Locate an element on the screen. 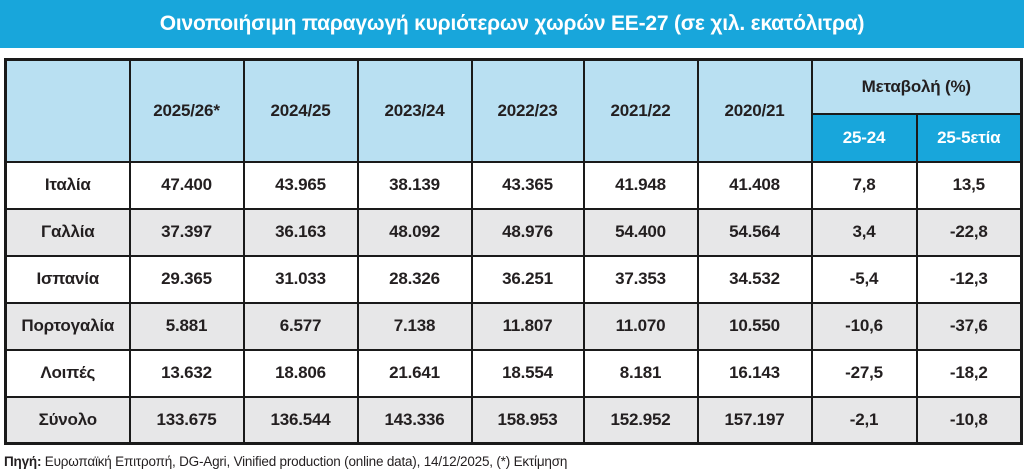 The height and width of the screenshot is (475, 1024). value-cell: 133.675 is located at coordinates (186, 420).